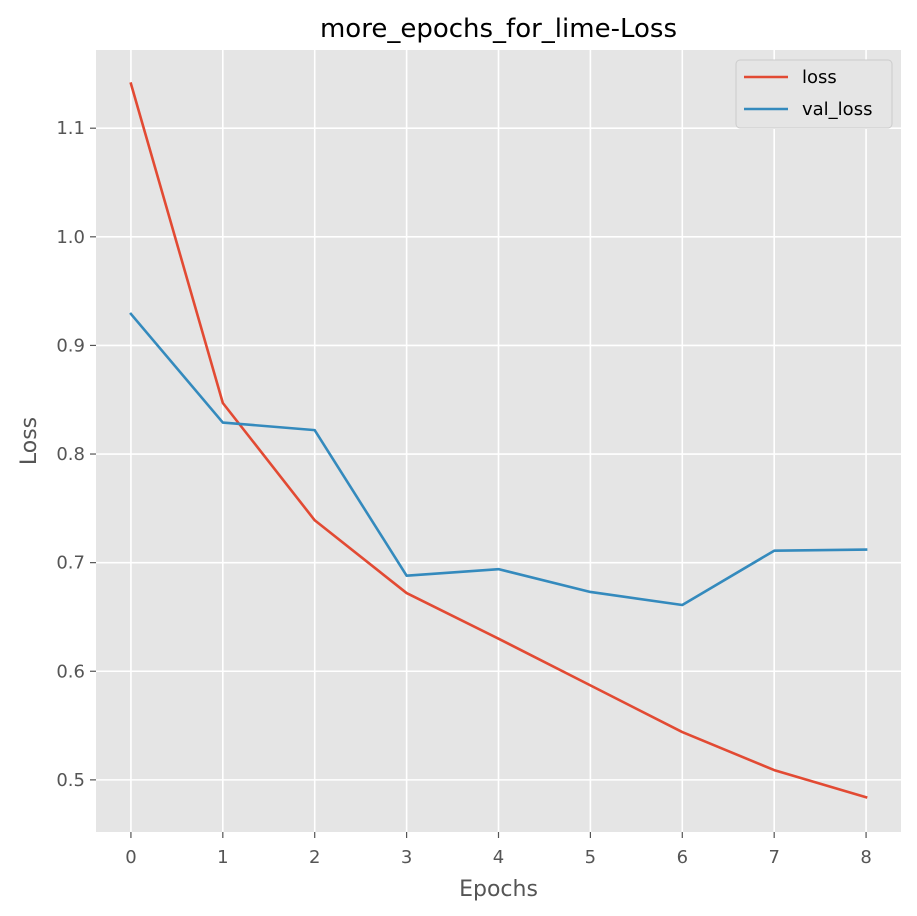  What do you see at coordinates (819, 77) in the screenshot?
I see `legend-label-loss: loss` at bounding box center [819, 77].